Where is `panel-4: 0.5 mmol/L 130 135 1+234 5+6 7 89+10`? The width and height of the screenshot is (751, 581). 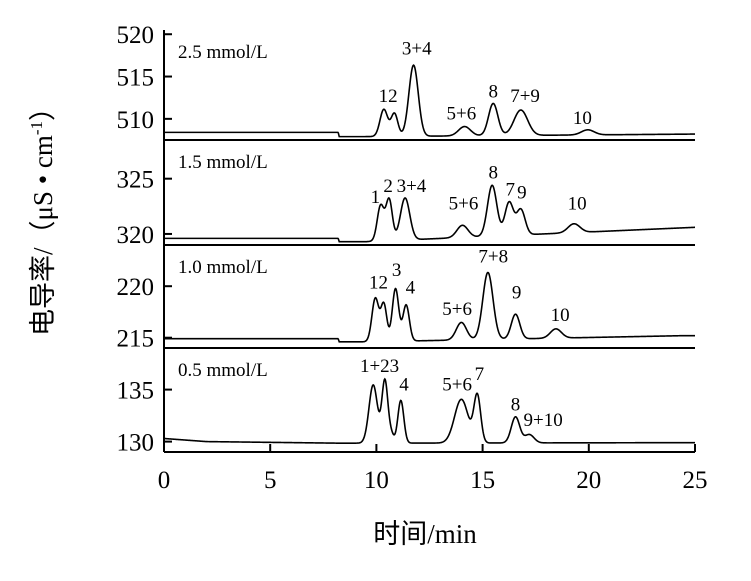
panel-4: 0.5 mmol/L 130 135 1+234 5+6 7 89+10 is located at coordinates (406, 406).